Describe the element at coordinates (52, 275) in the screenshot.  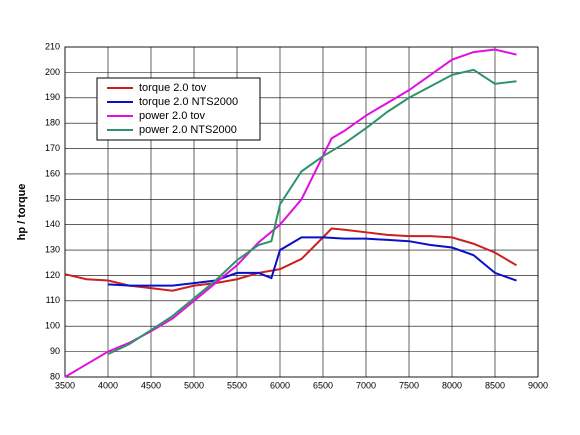
I see `y-tick-label: 120` at that location.